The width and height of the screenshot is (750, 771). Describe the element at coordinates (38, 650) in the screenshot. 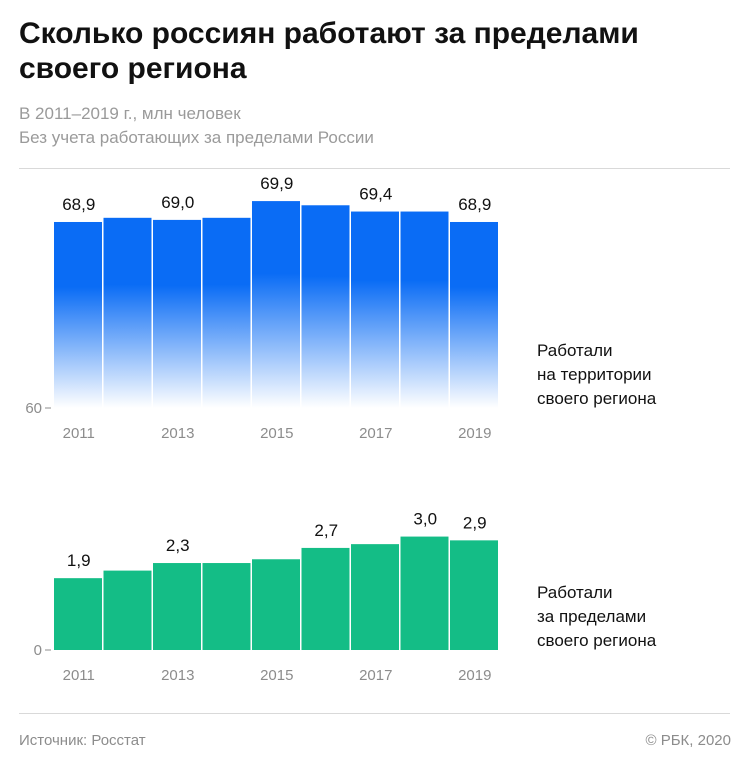

I see `y-tick-label: 0` at that location.